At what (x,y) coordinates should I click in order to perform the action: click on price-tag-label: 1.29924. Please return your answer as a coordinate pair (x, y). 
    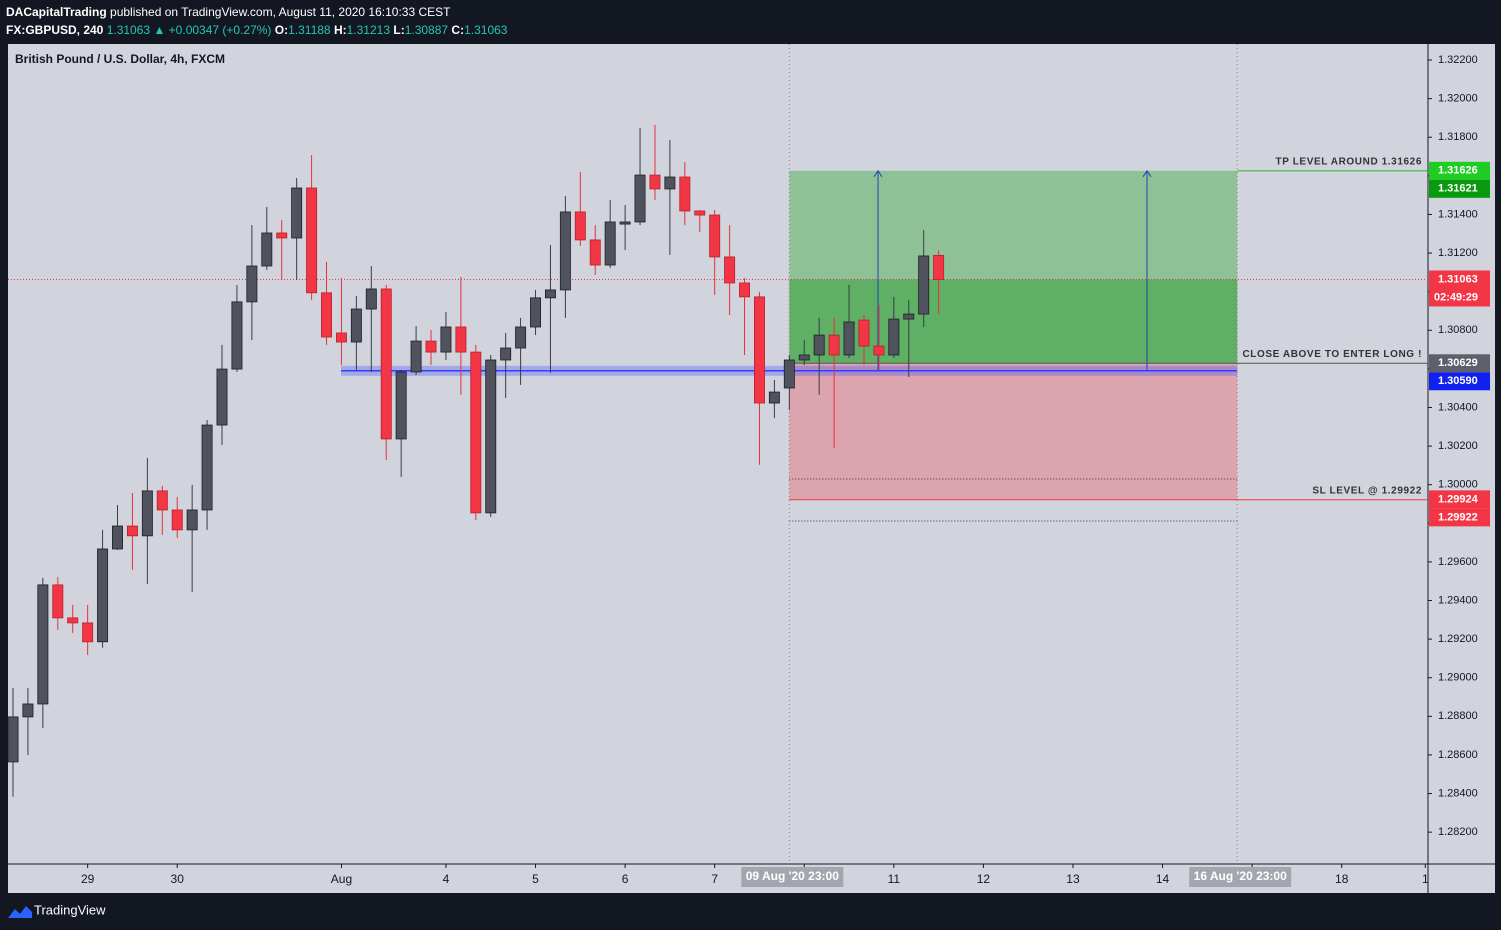
    Looking at the image, I should click on (1458, 499).